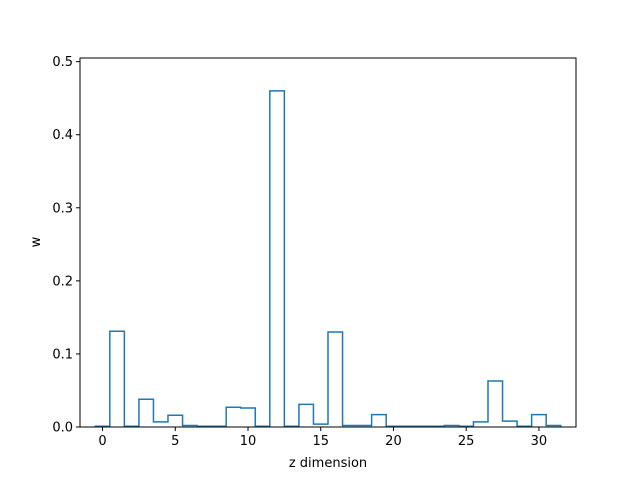  I want to click on x-axis: 0 5 10 15 20 25 30, so click(322, 438).